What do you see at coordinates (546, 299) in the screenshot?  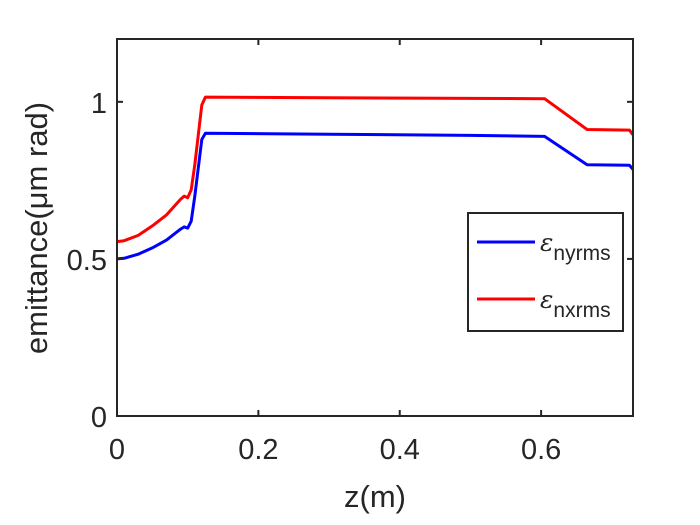 I see `legend-symbol-nxrms: ε` at bounding box center [546, 299].